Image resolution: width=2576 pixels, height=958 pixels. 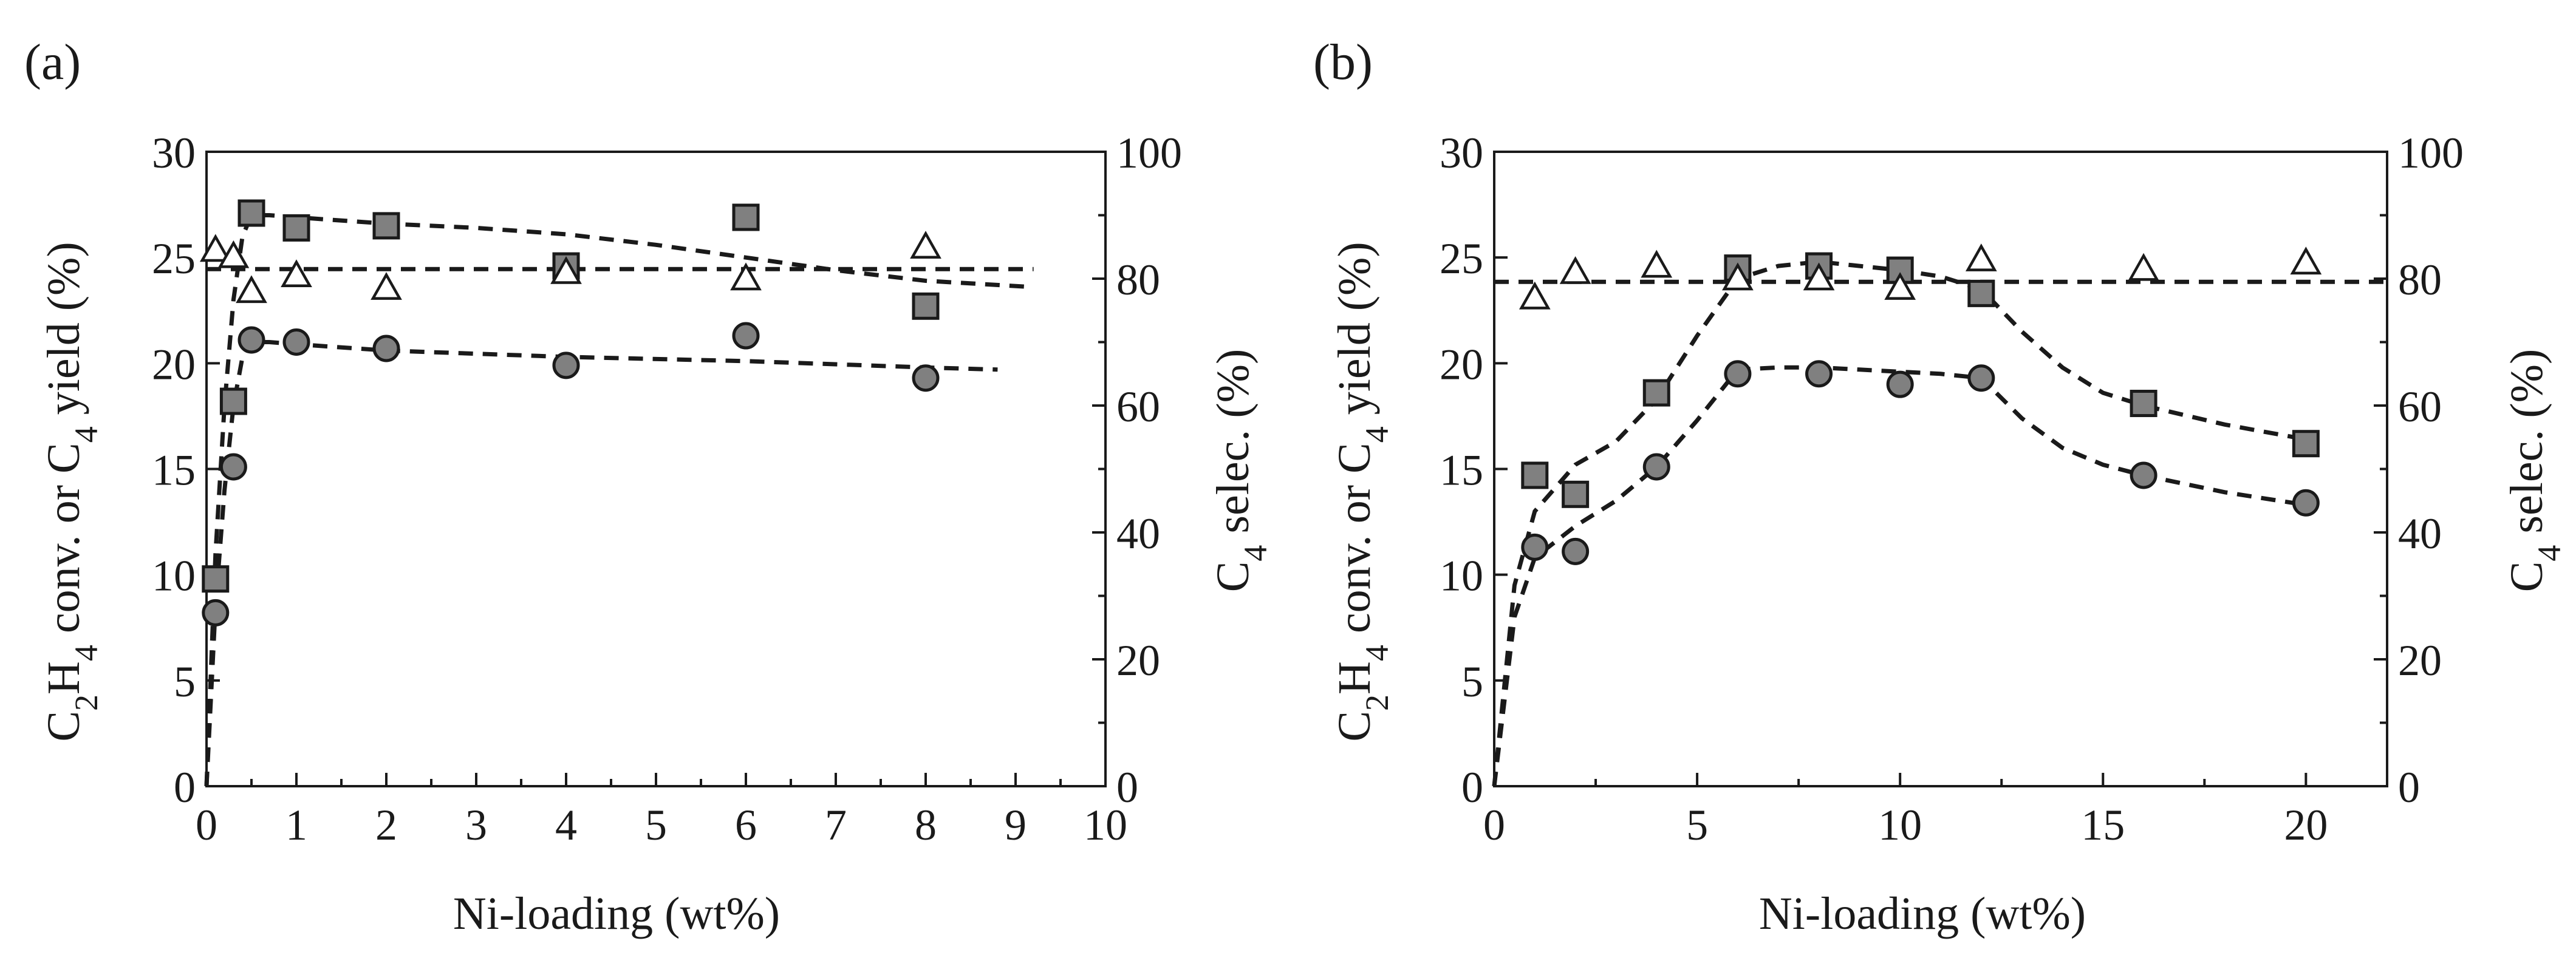 What do you see at coordinates (174, 153) in the screenshot?
I see `y-left-tick-label-a: 30` at bounding box center [174, 153].